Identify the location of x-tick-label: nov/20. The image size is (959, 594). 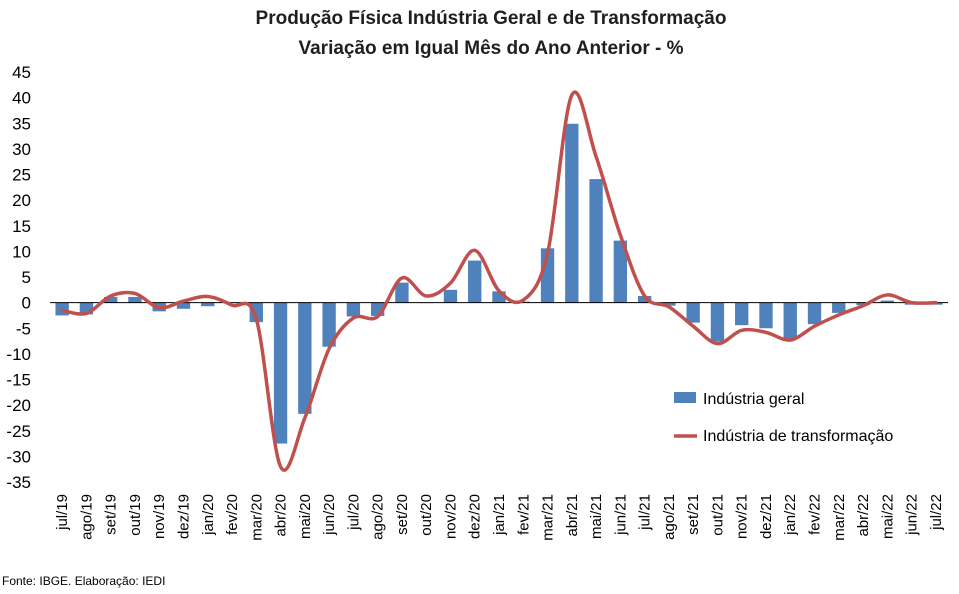
(450, 516).